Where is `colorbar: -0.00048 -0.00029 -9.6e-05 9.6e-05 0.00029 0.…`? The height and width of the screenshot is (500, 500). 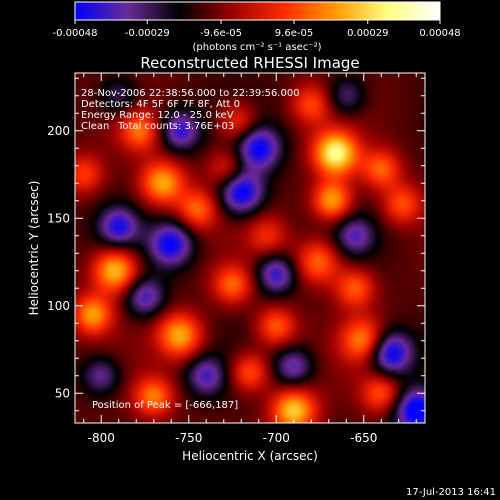
colorbar: -0.00048 -0.00029 -9.6e-05 9.6e-05 0.00029 0.… is located at coordinates (257, 27).